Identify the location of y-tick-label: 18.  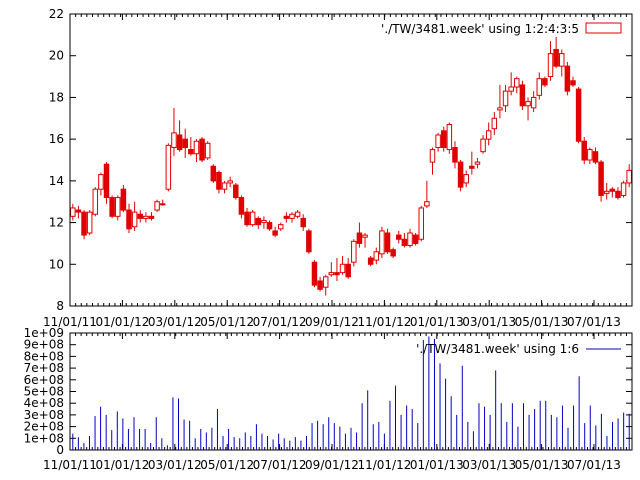
(56, 97).